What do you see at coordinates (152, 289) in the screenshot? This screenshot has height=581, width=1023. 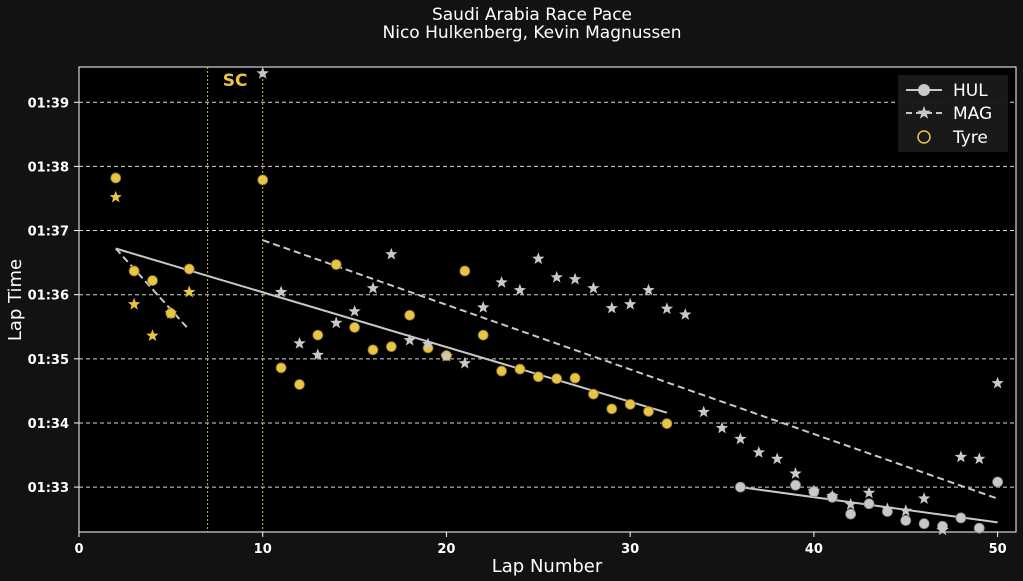 I see `mag-trend-line` at bounding box center [152, 289].